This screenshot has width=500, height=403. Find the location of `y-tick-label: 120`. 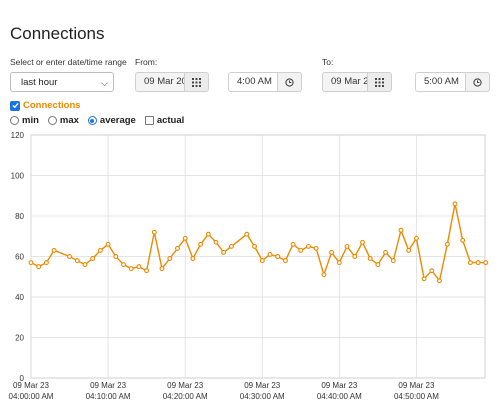

y-tick-label: 120 is located at coordinates (18, 135).